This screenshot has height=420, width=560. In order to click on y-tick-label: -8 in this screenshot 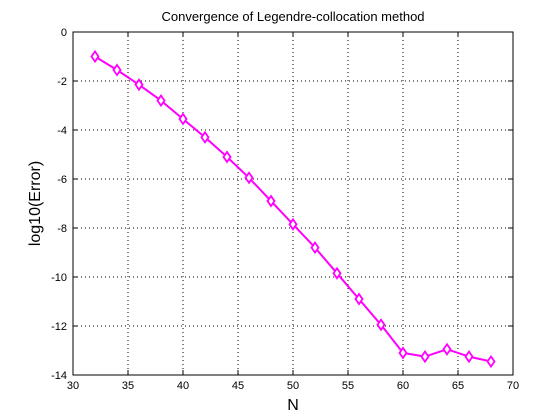, I will do `click(62, 229)`.